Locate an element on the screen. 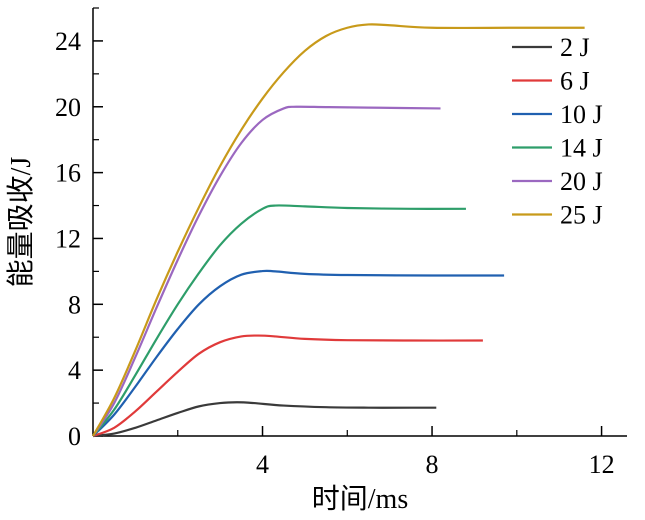  x-tick-label: 4 is located at coordinates (262, 464).